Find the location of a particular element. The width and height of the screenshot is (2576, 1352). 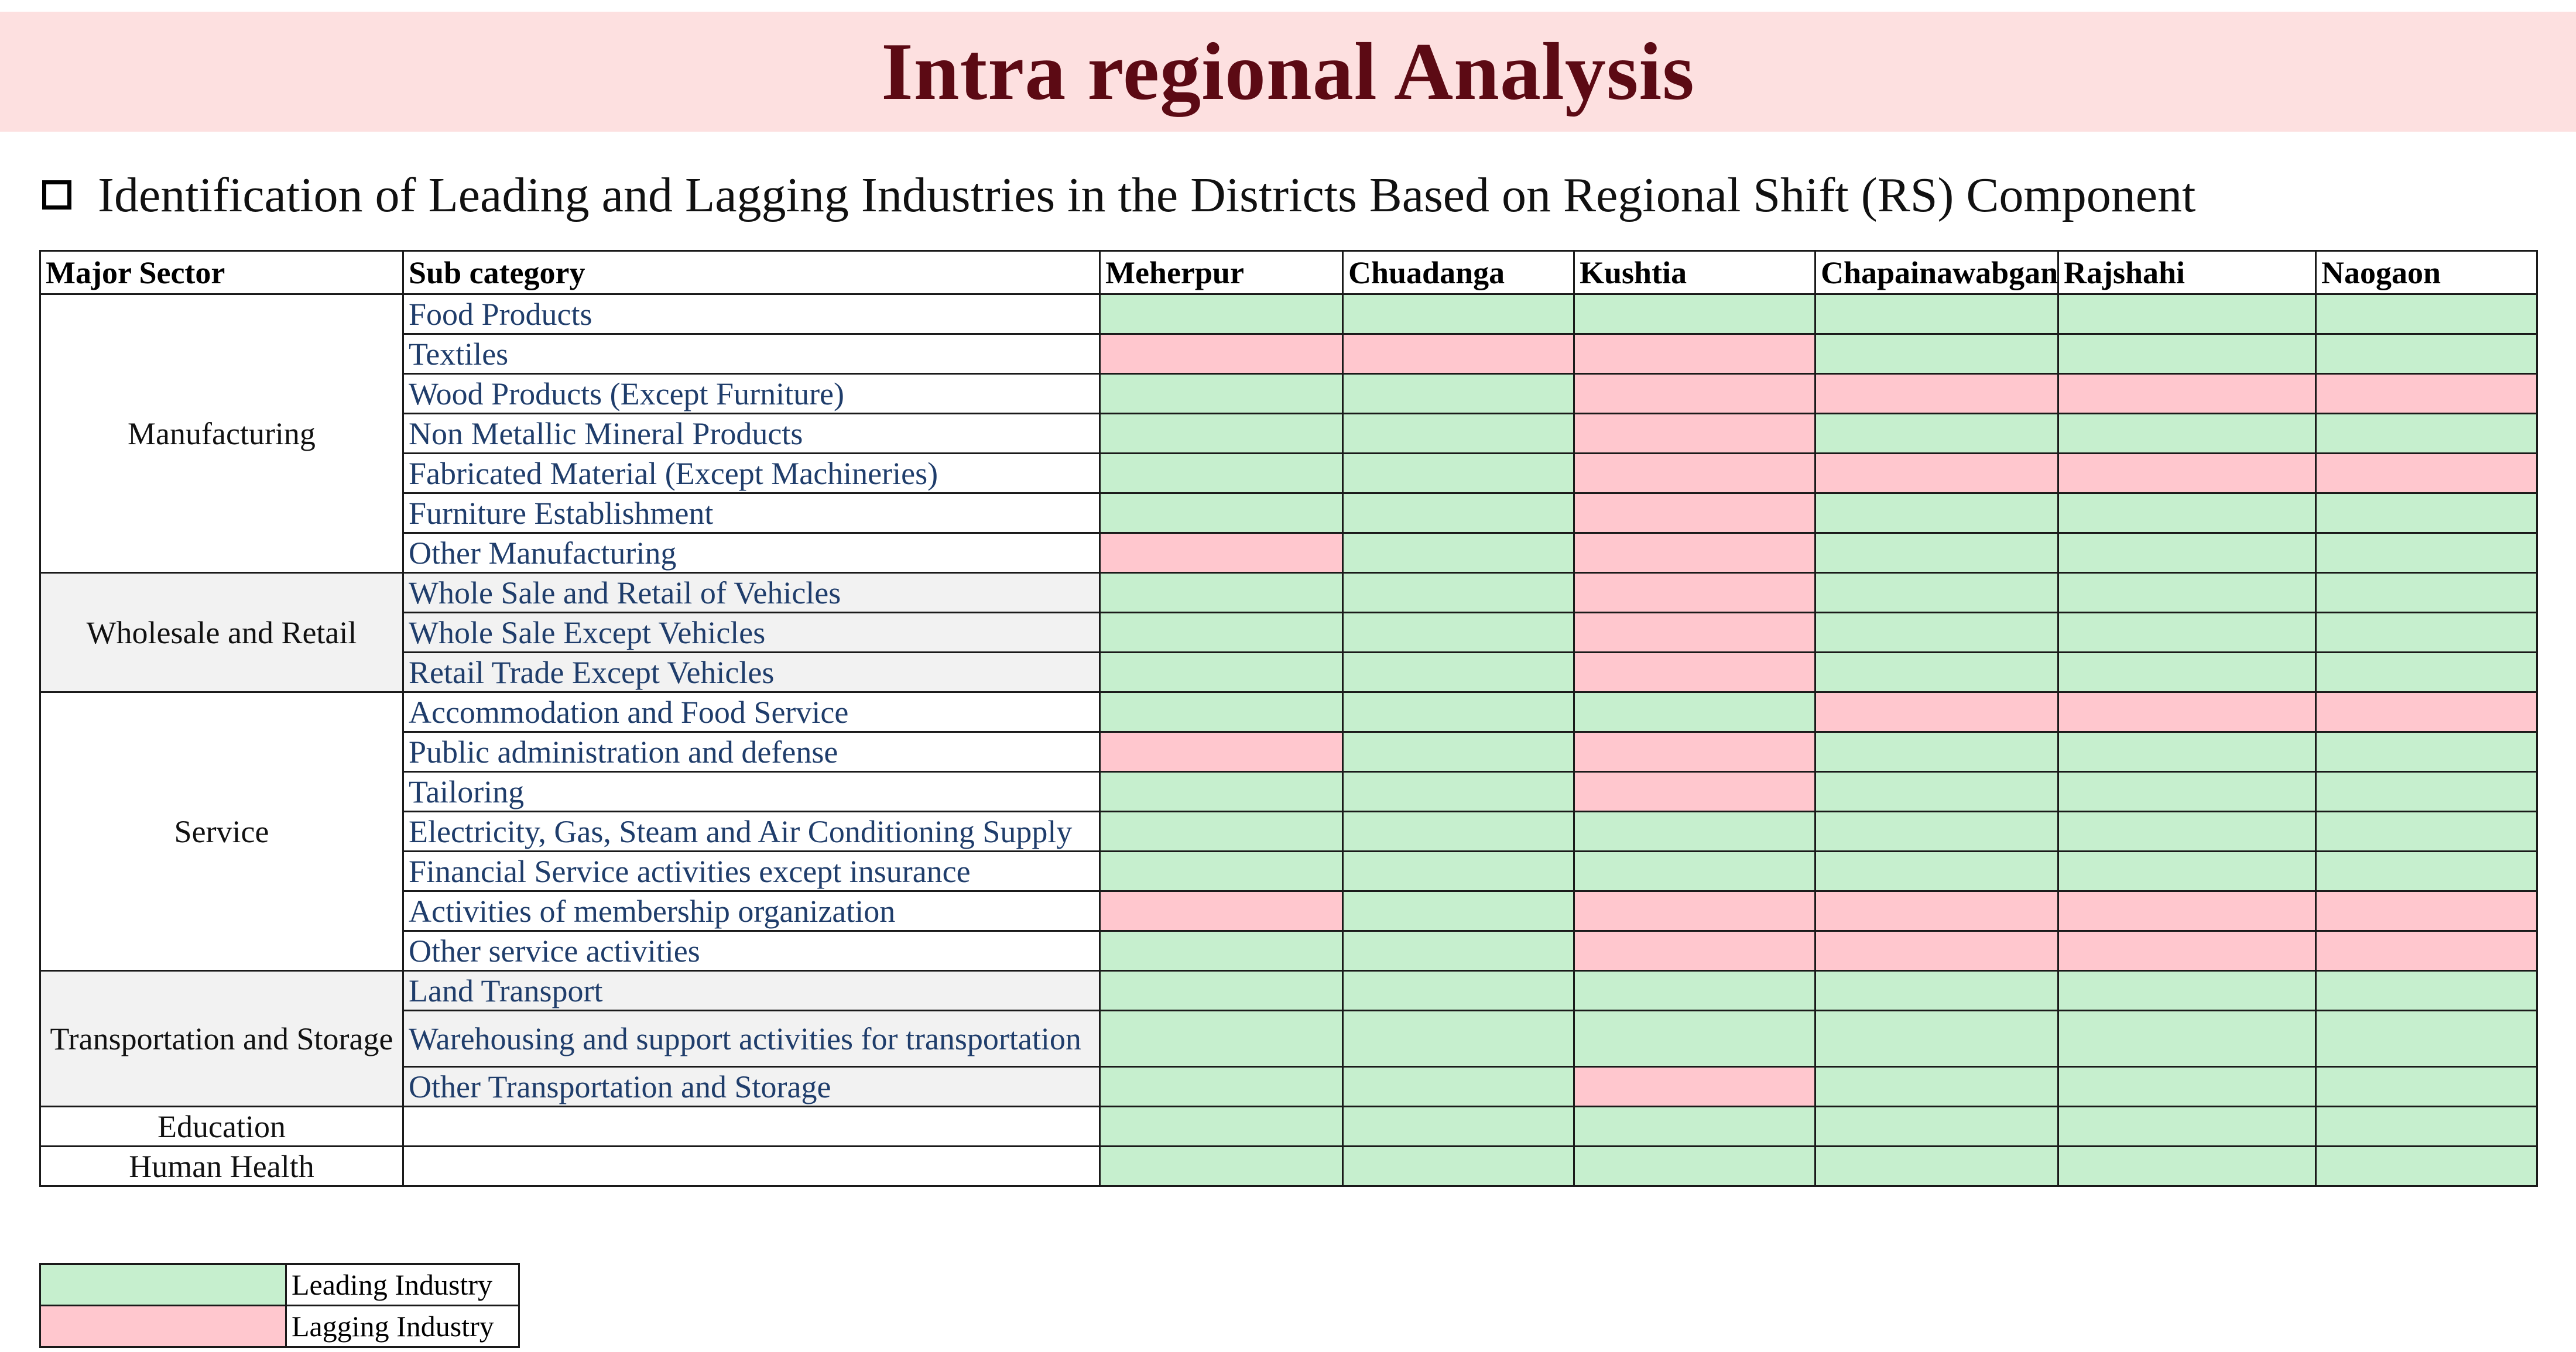

table-row: Furniture Establishment is located at coordinates (1289, 513).